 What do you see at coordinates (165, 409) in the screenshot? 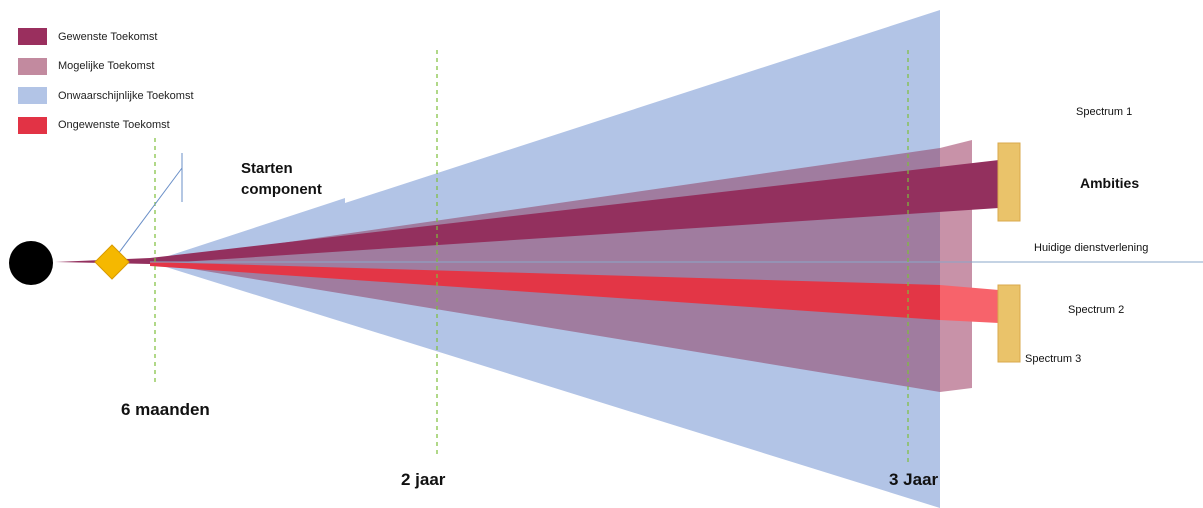
I see `time-label-6-maanden: 6 maanden` at bounding box center [165, 409].